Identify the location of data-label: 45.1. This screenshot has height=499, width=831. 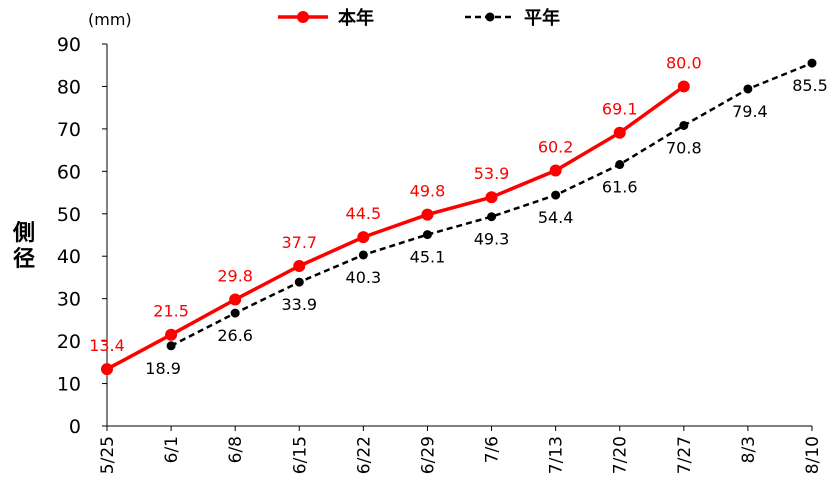
(428, 257).